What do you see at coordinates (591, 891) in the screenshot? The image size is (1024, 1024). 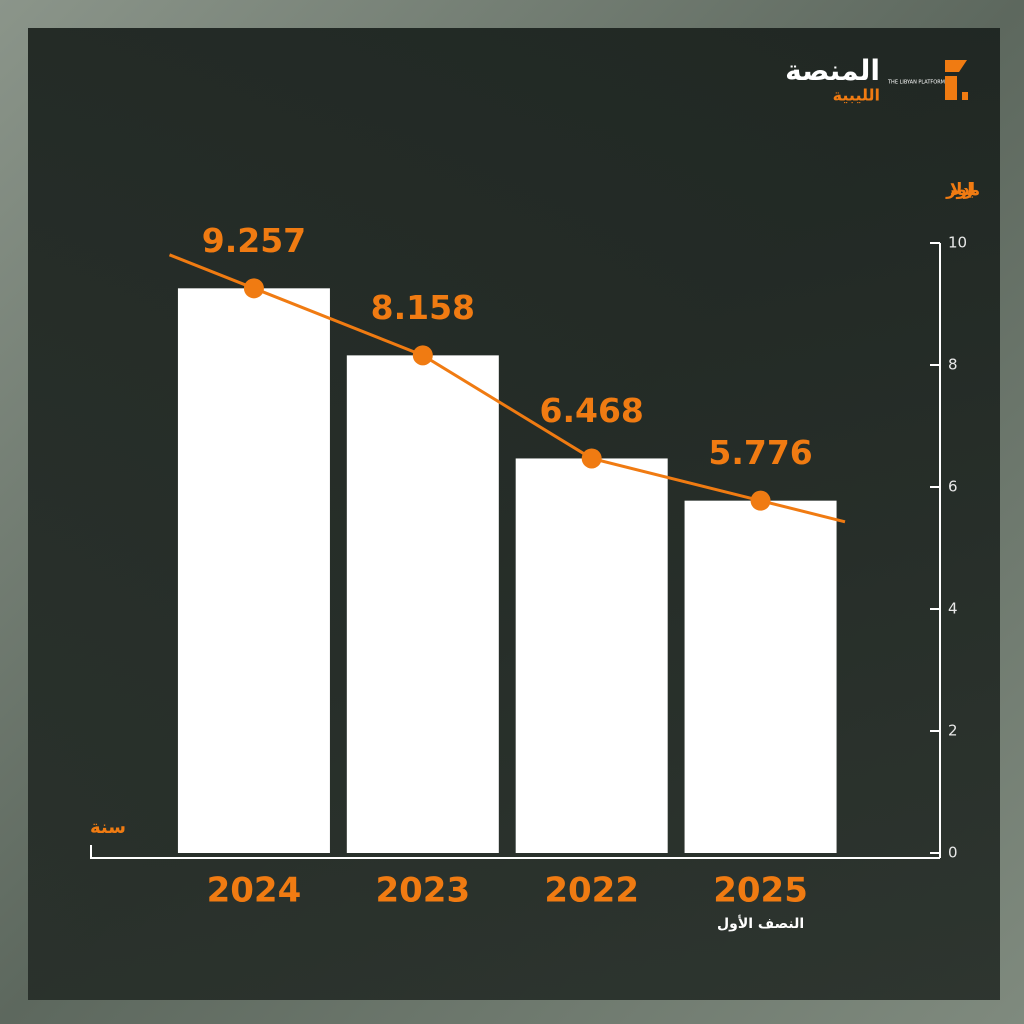 I see `x-tick-label: 2022` at bounding box center [591, 891].